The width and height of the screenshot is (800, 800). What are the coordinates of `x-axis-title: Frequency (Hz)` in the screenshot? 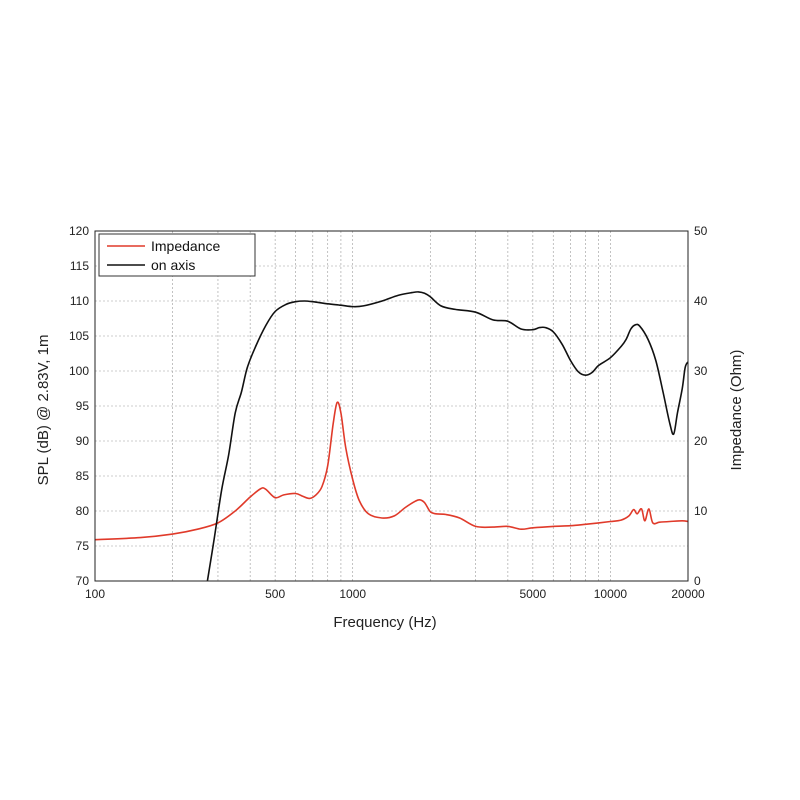 It's located at (384, 622).